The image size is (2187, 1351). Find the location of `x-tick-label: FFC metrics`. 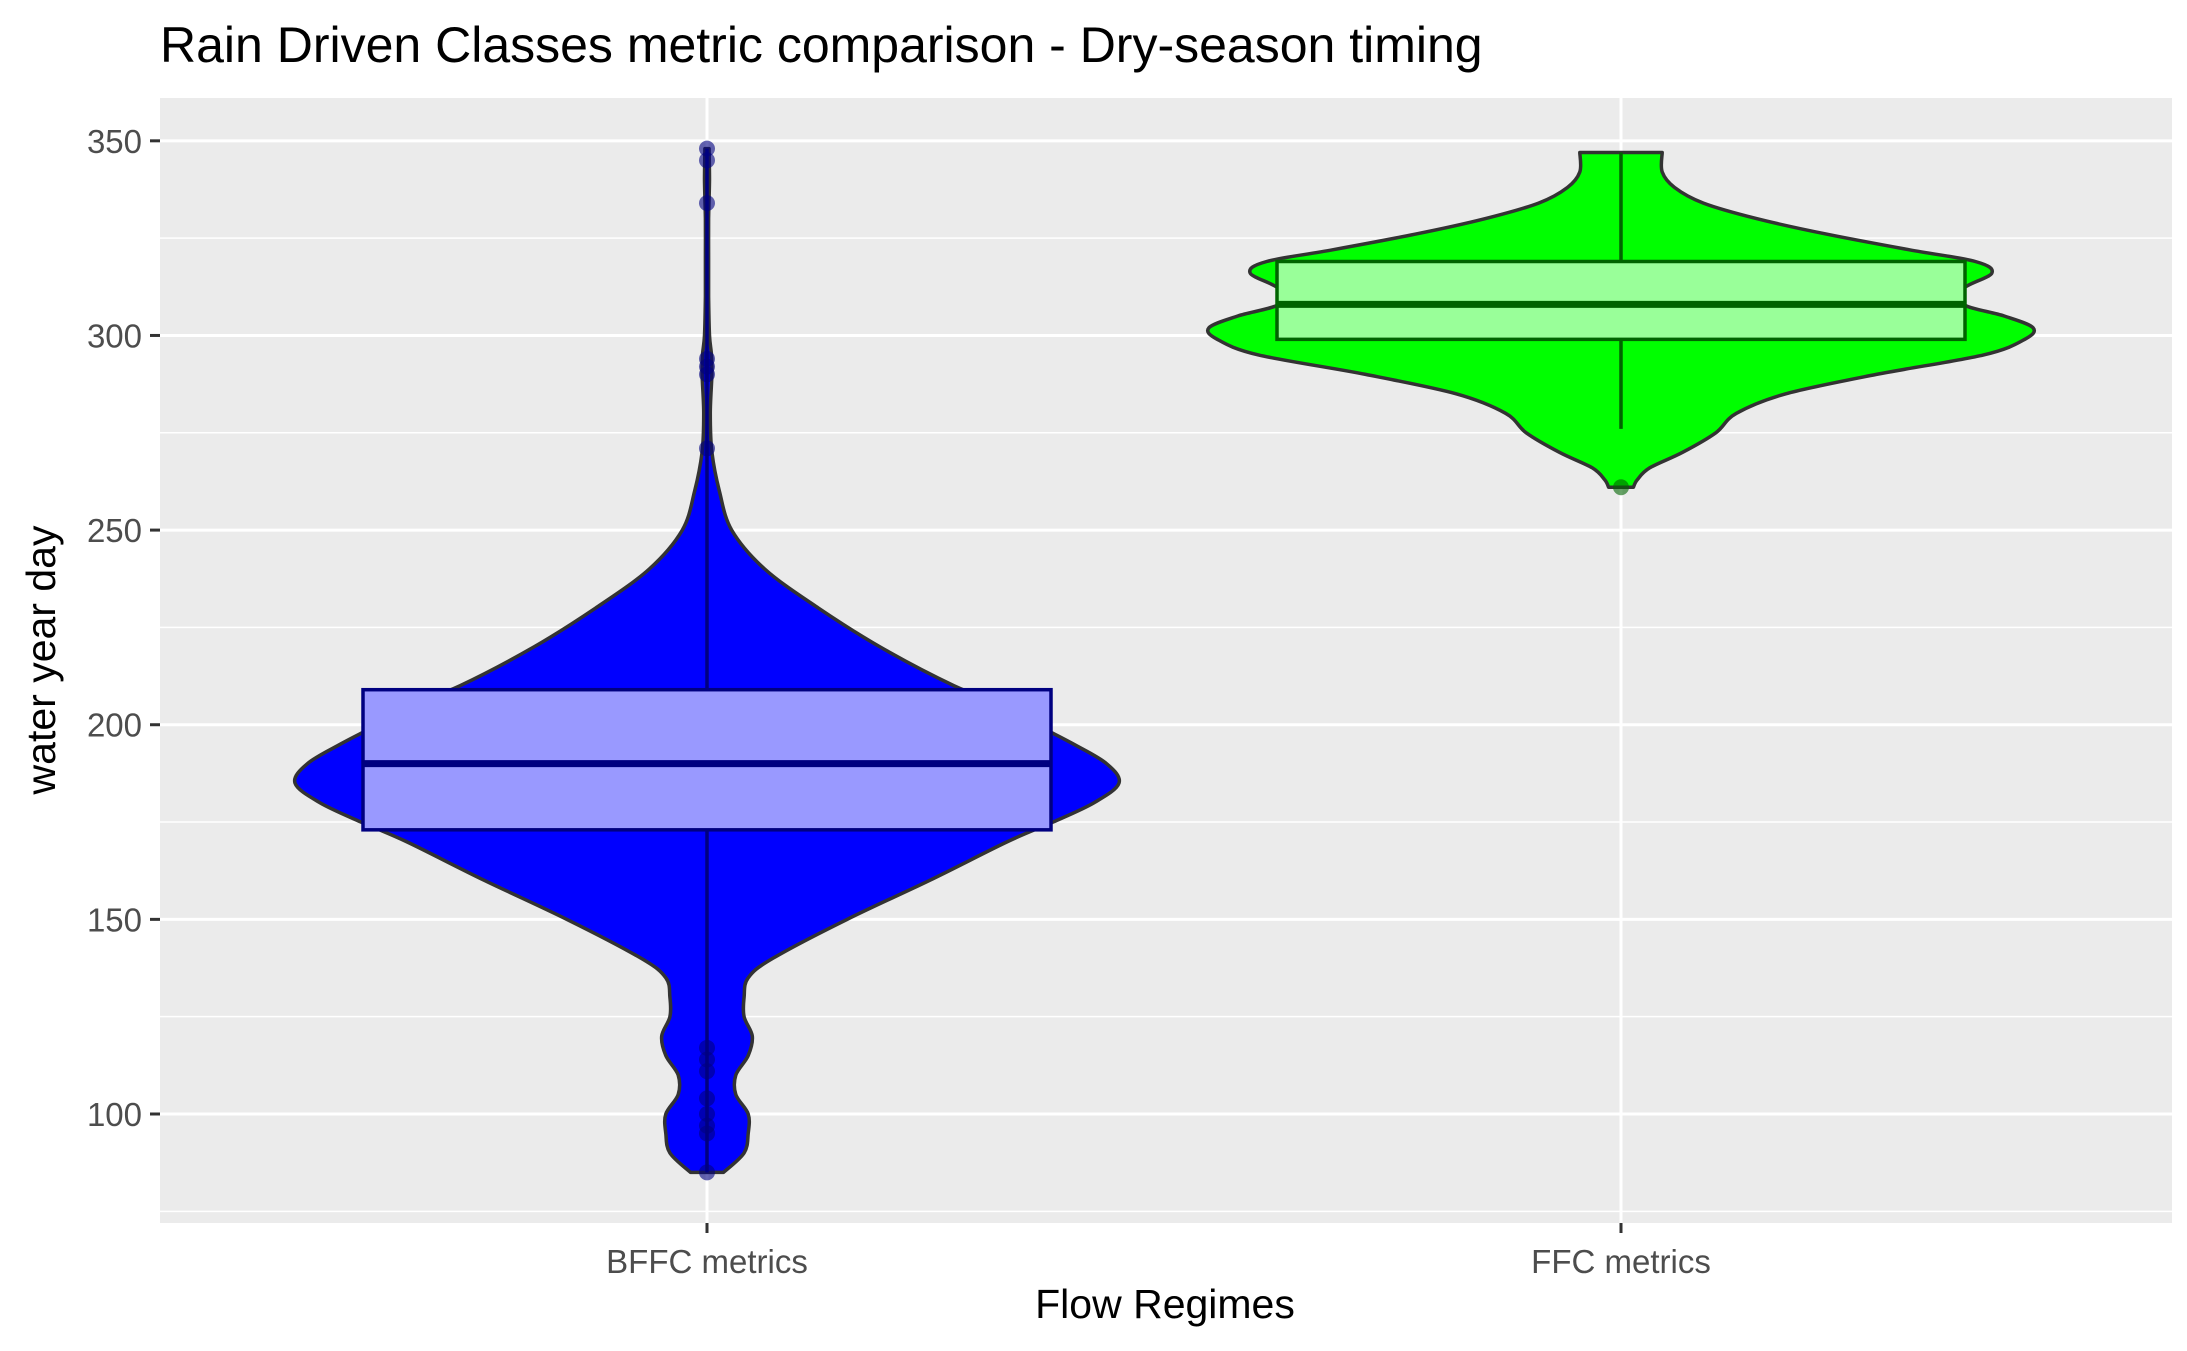

x-tick-label: FFC metrics is located at coordinates (1621, 1261).